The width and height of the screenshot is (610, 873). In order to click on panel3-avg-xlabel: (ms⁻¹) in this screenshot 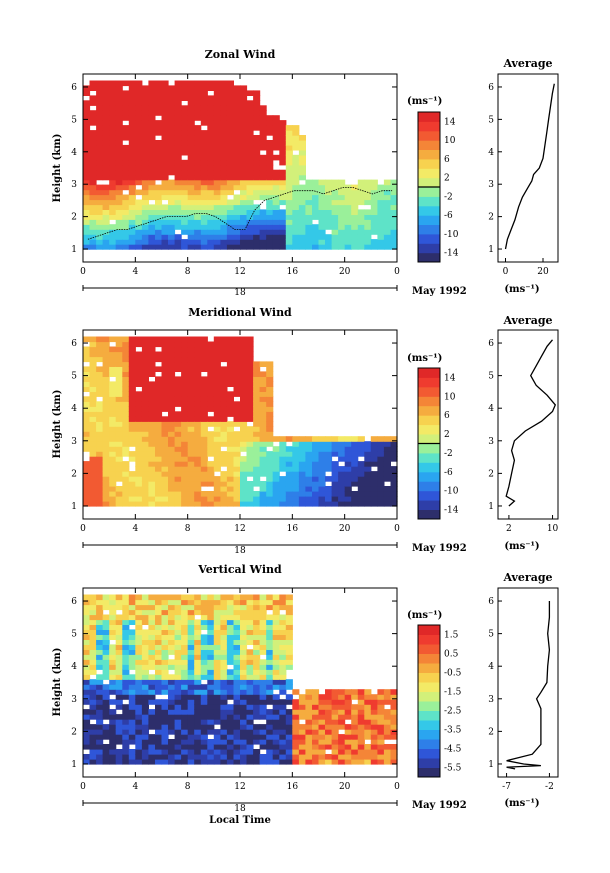, I will do `click(521, 803)`.